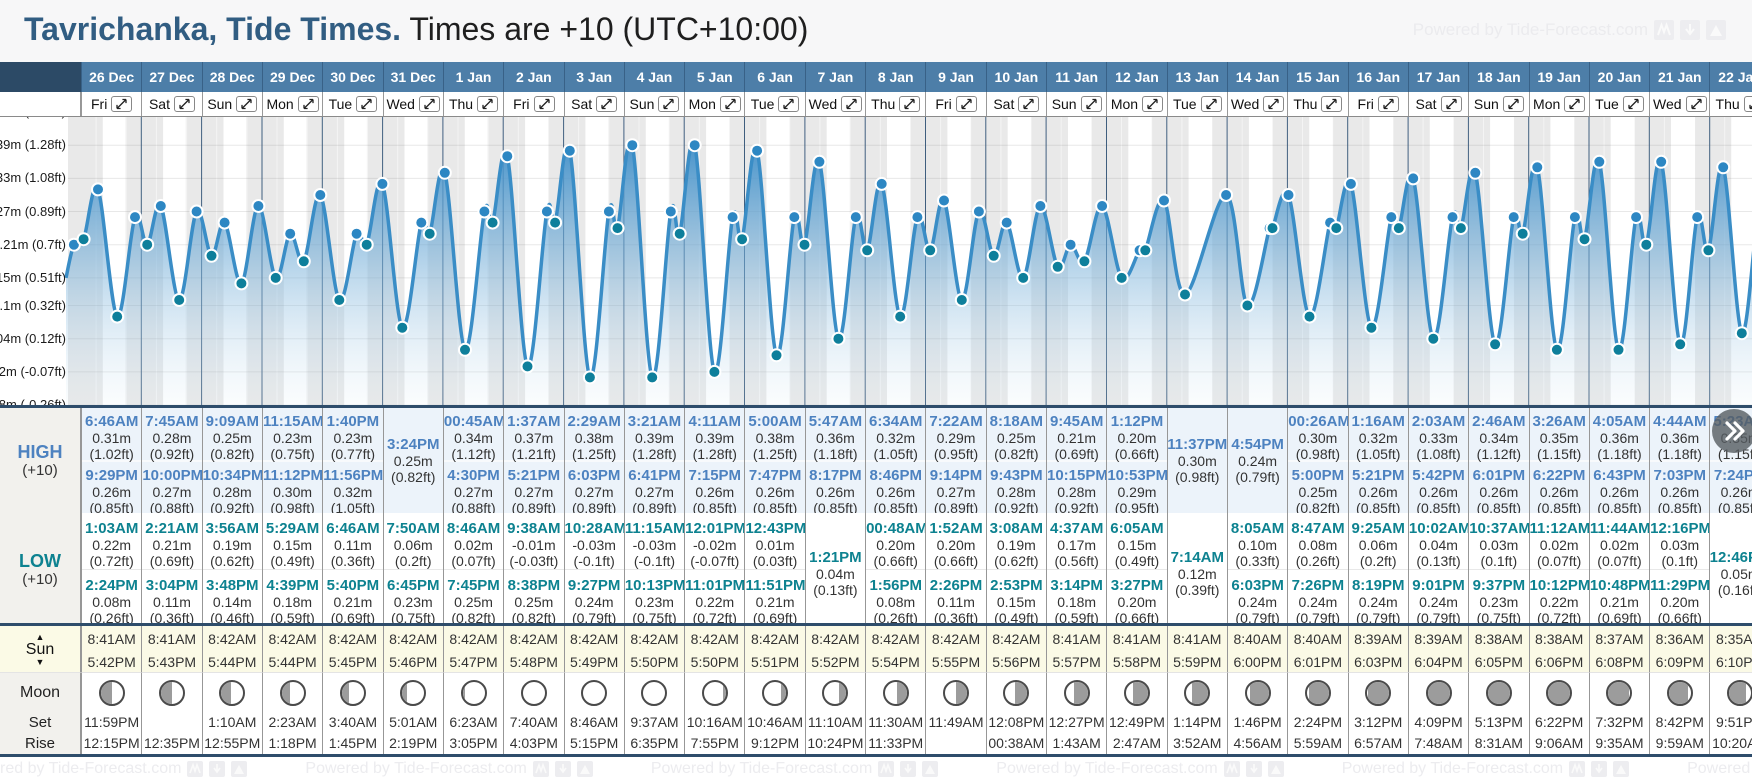  What do you see at coordinates (1107, 768) in the screenshot?
I see `watermark-text: Powered by Tide-Forecast.com` at bounding box center [1107, 768].